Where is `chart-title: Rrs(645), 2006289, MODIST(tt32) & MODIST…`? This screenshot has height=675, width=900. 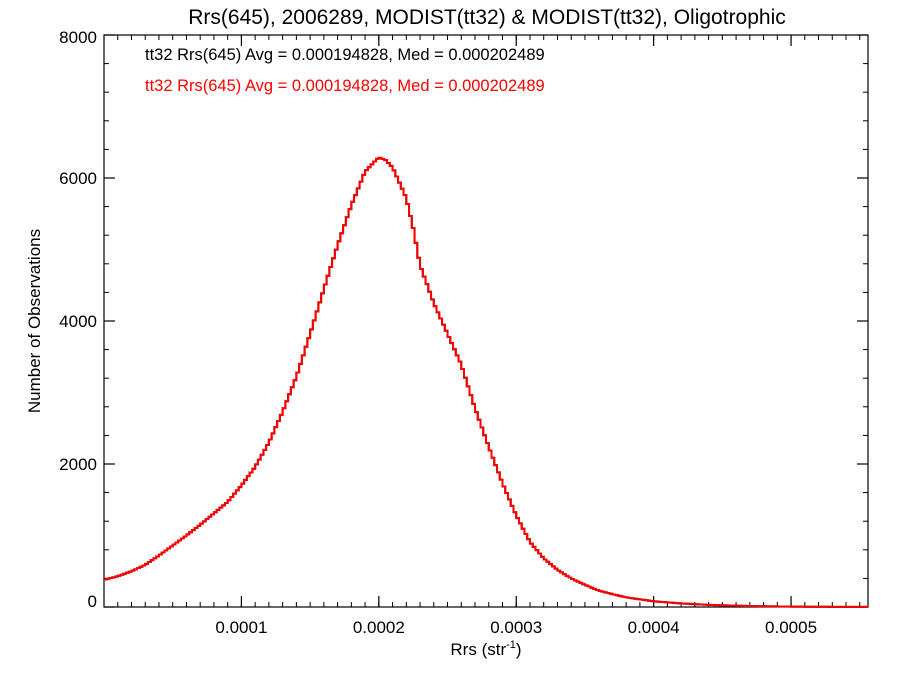
chart-title: Rrs(645), 2006289, MODIST(tt32) & MODIST… is located at coordinates (487, 17).